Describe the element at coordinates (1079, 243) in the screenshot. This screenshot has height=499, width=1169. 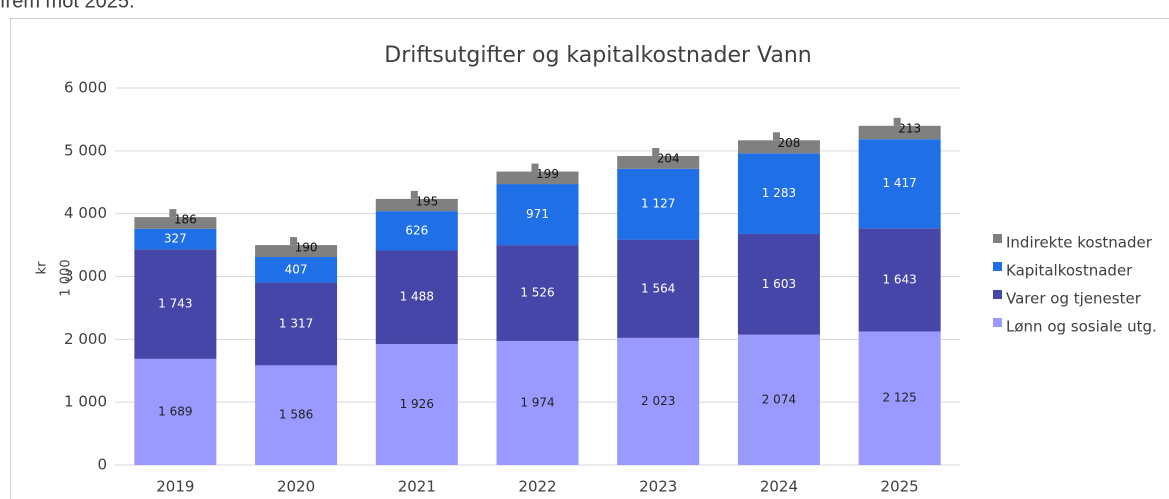
I see `legend-label: Indirekte kostnader` at that location.